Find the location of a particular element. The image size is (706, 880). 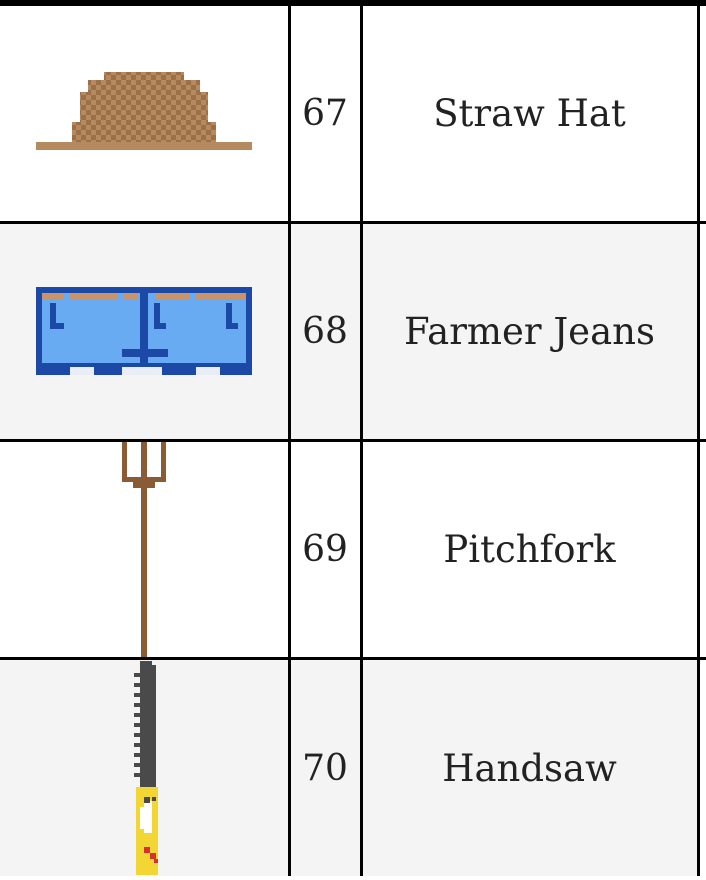

farmer-jeans-icon is located at coordinates (143, 330).